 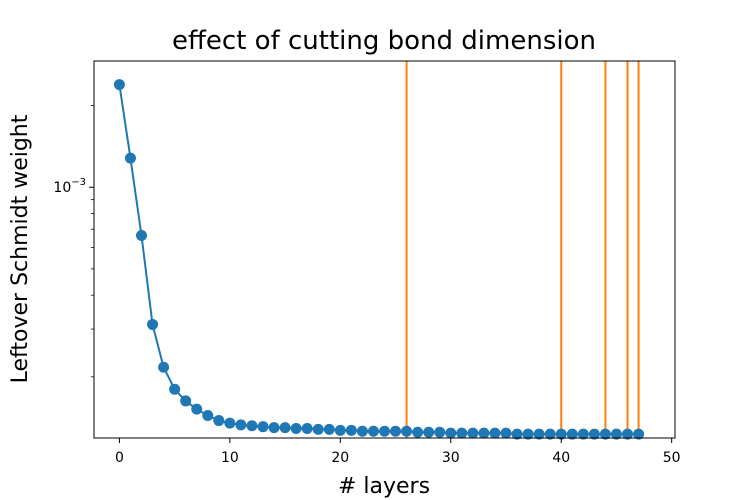 I want to click on x-tick-label: 50, so click(x=672, y=458).